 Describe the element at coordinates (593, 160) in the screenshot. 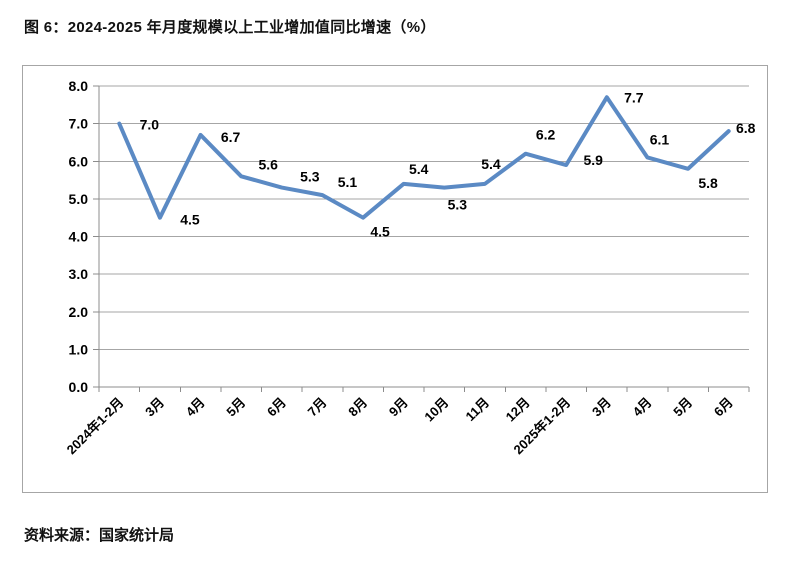

I see `data-label: 5.9` at that location.